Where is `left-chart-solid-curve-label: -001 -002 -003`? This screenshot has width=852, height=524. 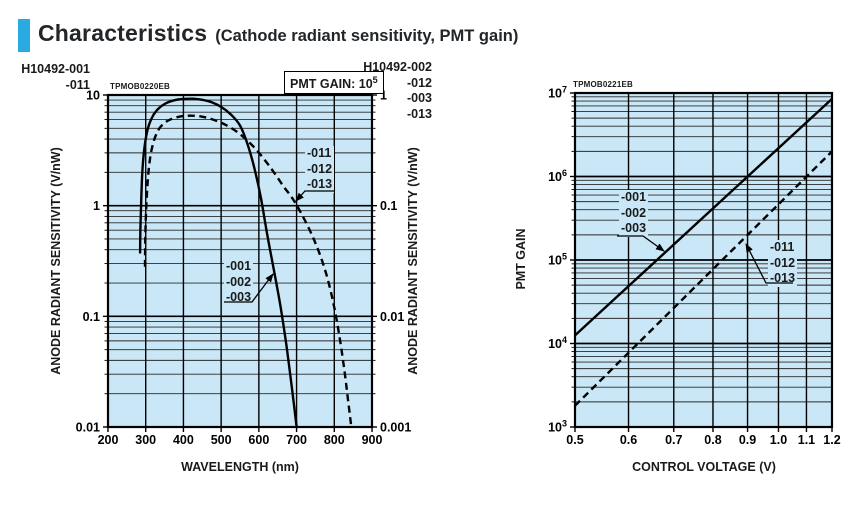 left-chart-solid-curve-label: -001 -002 -003 is located at coordinates (239, 282).